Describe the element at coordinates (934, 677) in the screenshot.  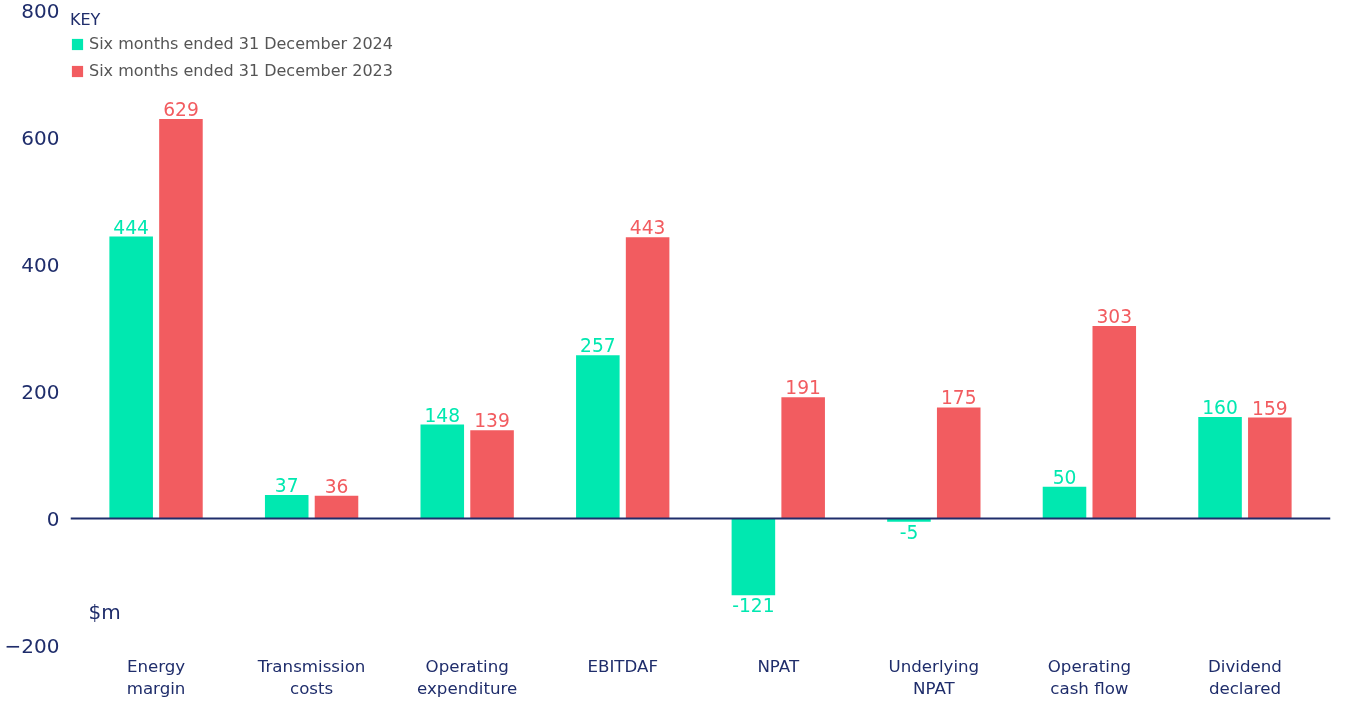
I see `x-tick-label: Underlying NPAT` at that location.